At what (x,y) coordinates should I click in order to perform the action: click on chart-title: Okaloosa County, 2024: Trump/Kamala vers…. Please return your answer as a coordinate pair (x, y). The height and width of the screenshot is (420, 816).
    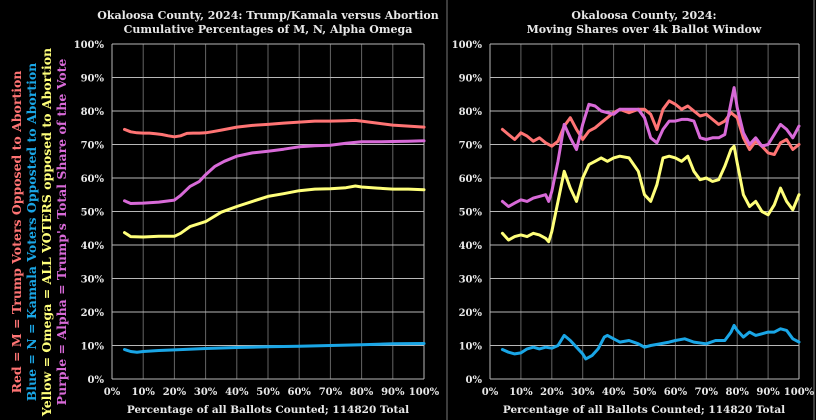
    Looking at the image, I should click on (267, 15).